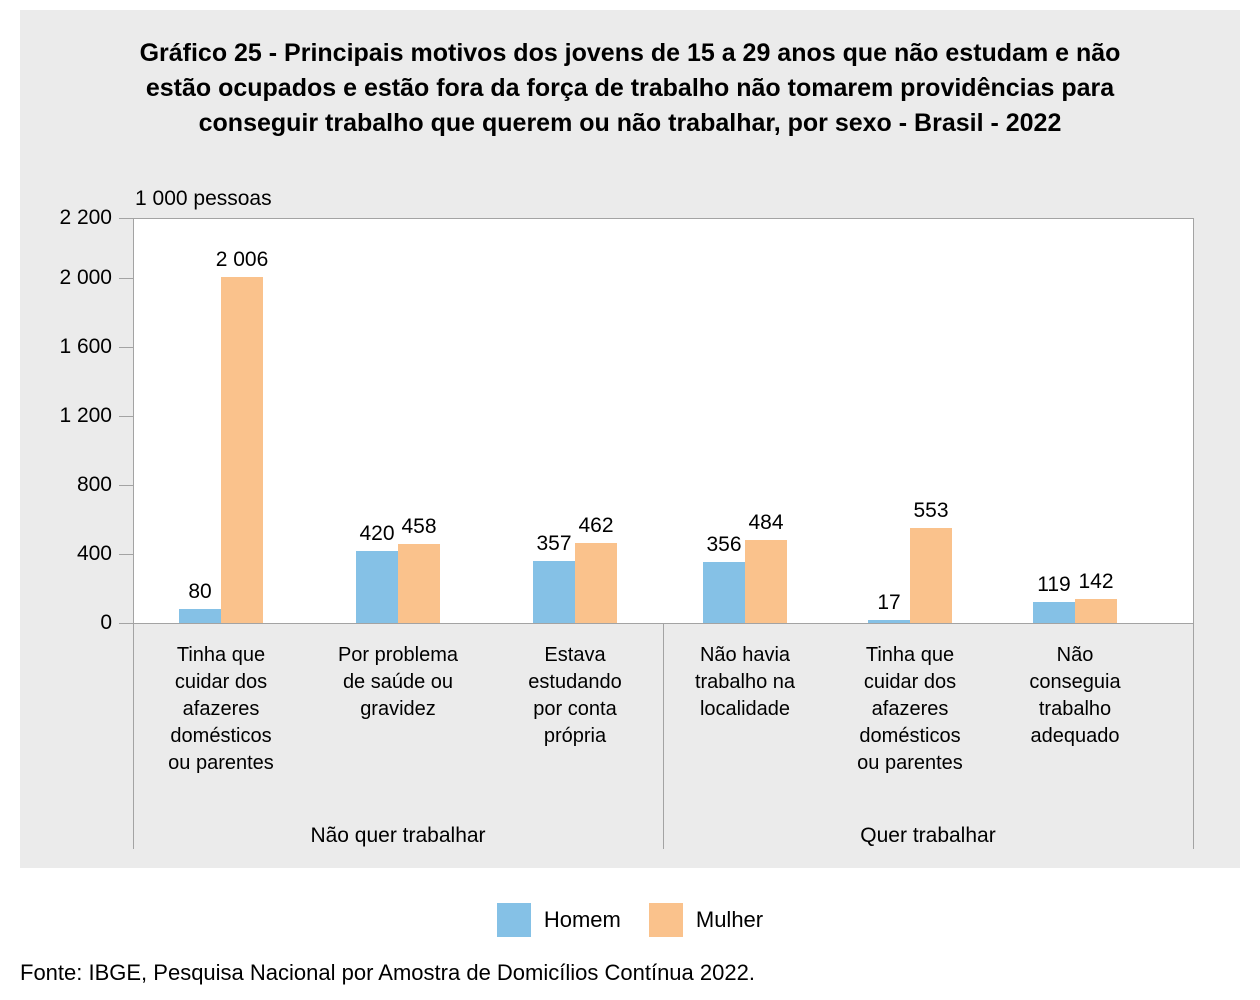  Describe the element at coordinates (663, 218) in the screenshot. I see `plot-border-top` at that location.